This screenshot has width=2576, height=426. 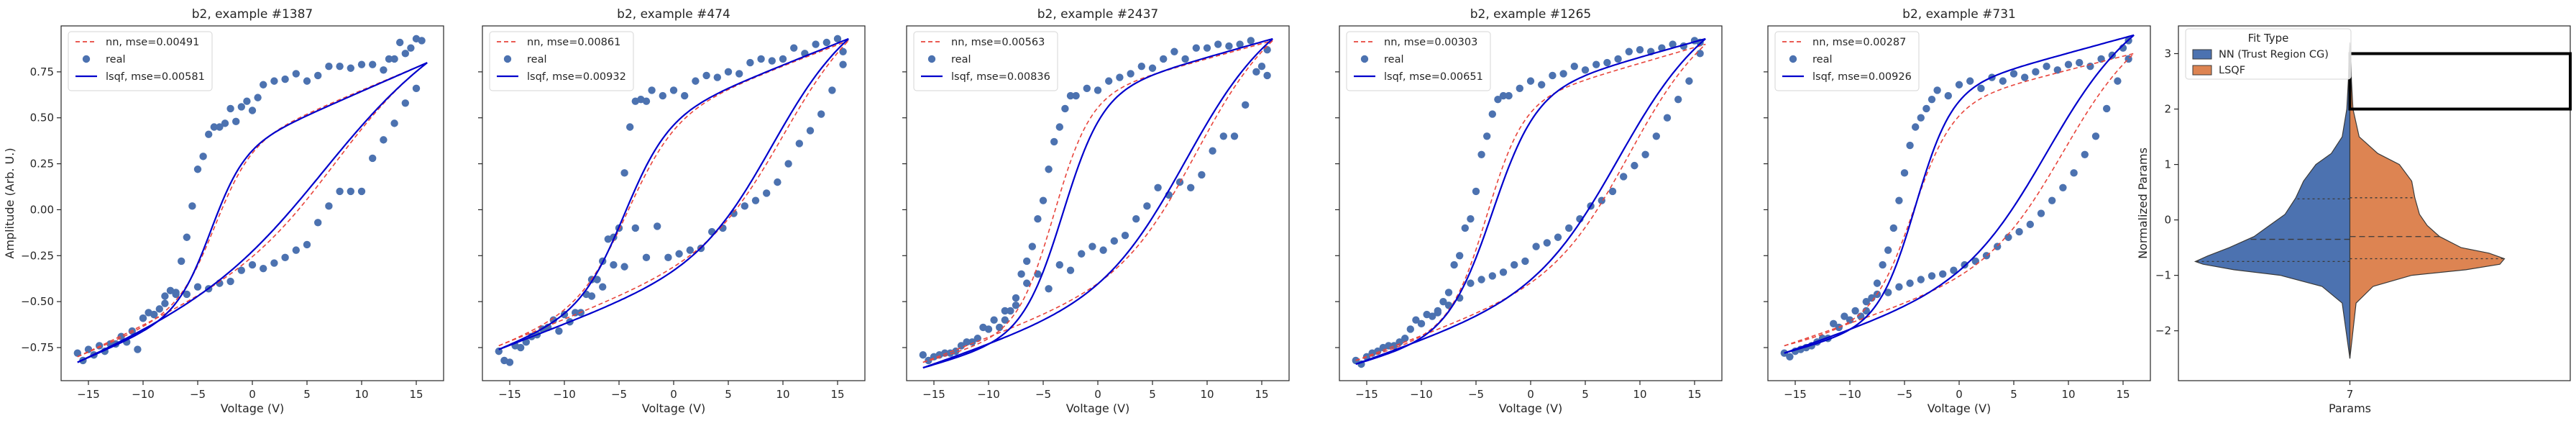 What do you see at coordinates (1364, 59) in the screenshot?
I see `legend-real-swatch` at bounding box center [1364, 59].